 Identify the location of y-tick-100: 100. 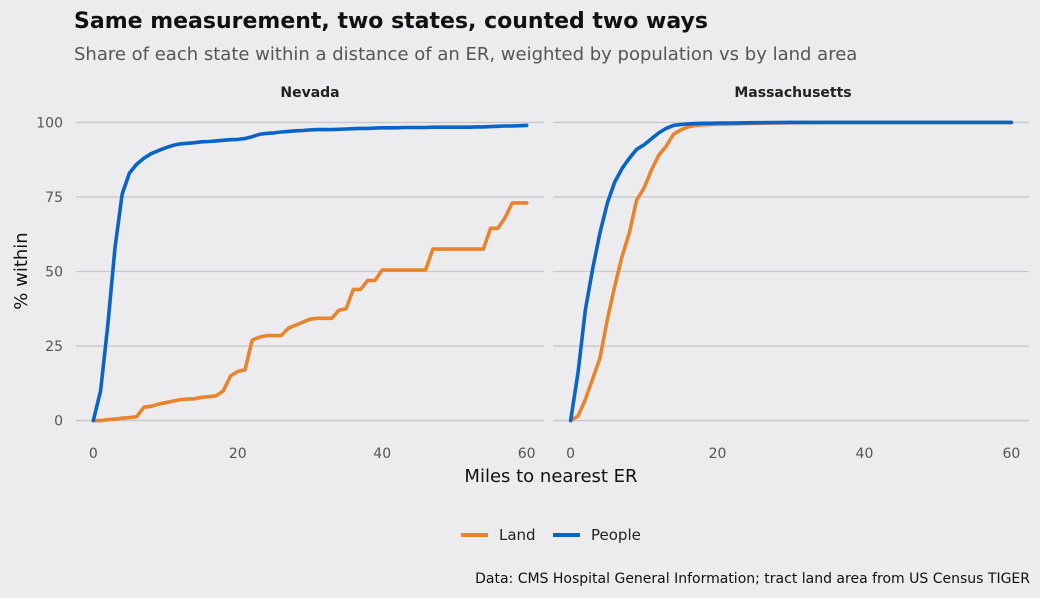
(49, 123).